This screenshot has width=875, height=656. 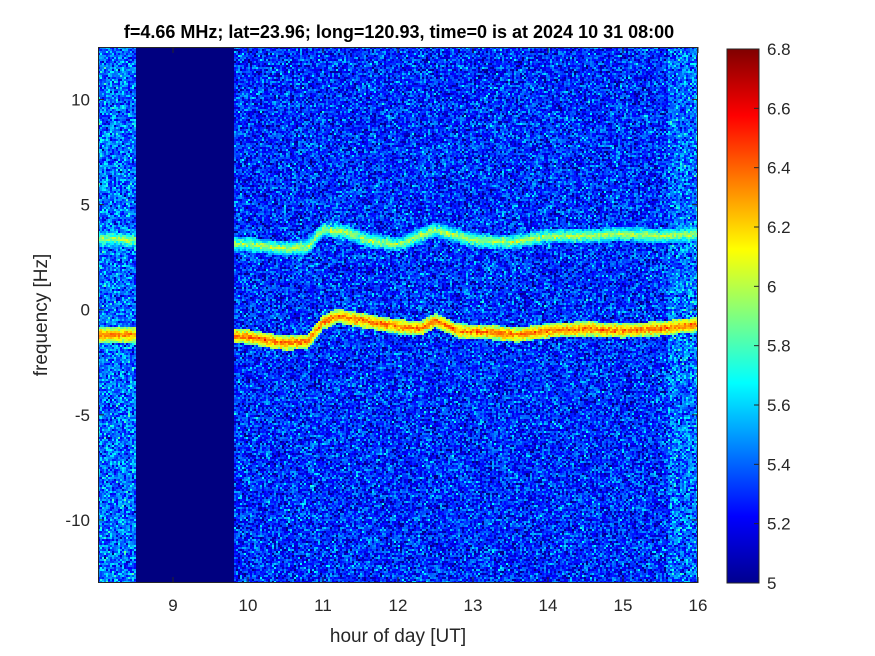 I want to click on colorbar-tick-label: 5.6, so click(x=779, y=405).